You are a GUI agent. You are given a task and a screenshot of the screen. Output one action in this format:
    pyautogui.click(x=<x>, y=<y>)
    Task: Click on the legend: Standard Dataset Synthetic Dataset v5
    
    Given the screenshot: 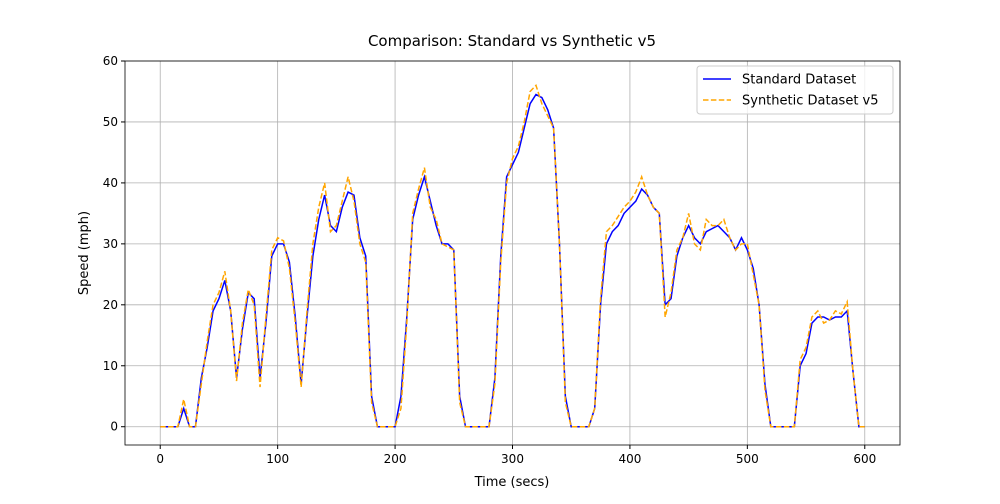 What is the action you would take?
    pyautogui.click(x=795, y=90)
    